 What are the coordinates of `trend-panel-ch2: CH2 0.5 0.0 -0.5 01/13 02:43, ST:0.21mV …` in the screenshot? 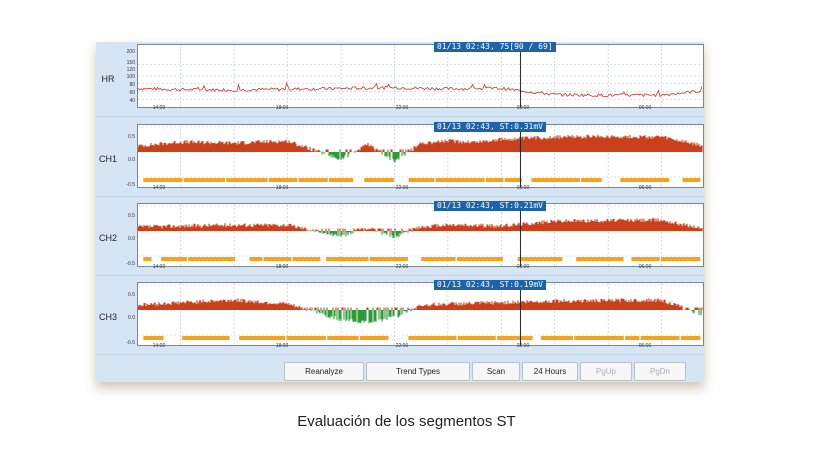 It's located at (400, 238).